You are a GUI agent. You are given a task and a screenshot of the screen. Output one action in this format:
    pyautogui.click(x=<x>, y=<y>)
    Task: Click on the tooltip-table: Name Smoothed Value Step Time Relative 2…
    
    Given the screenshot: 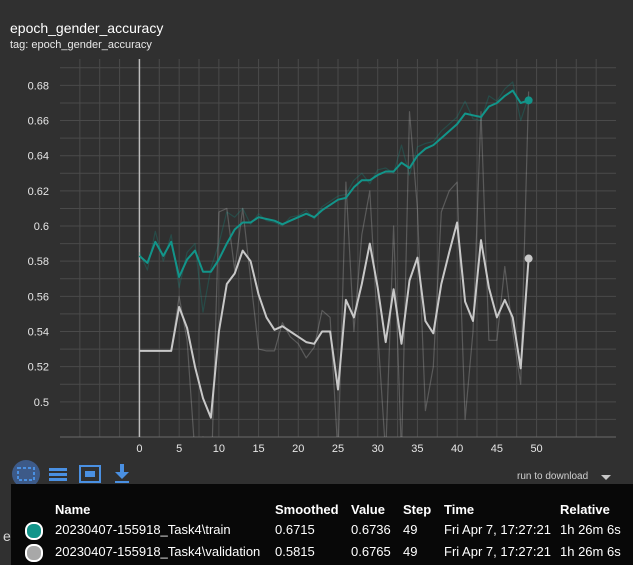 What is the action you would take?
    pyautogui.click(x=322, y=524)
    